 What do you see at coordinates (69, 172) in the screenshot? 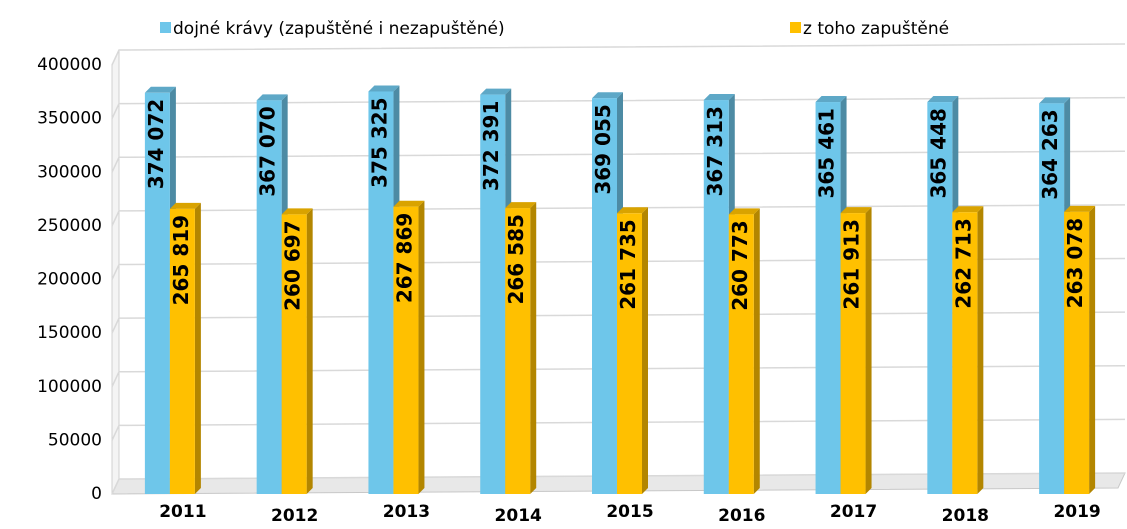
I see `y-tick-label: 300000` at bounding box center [69, 172].